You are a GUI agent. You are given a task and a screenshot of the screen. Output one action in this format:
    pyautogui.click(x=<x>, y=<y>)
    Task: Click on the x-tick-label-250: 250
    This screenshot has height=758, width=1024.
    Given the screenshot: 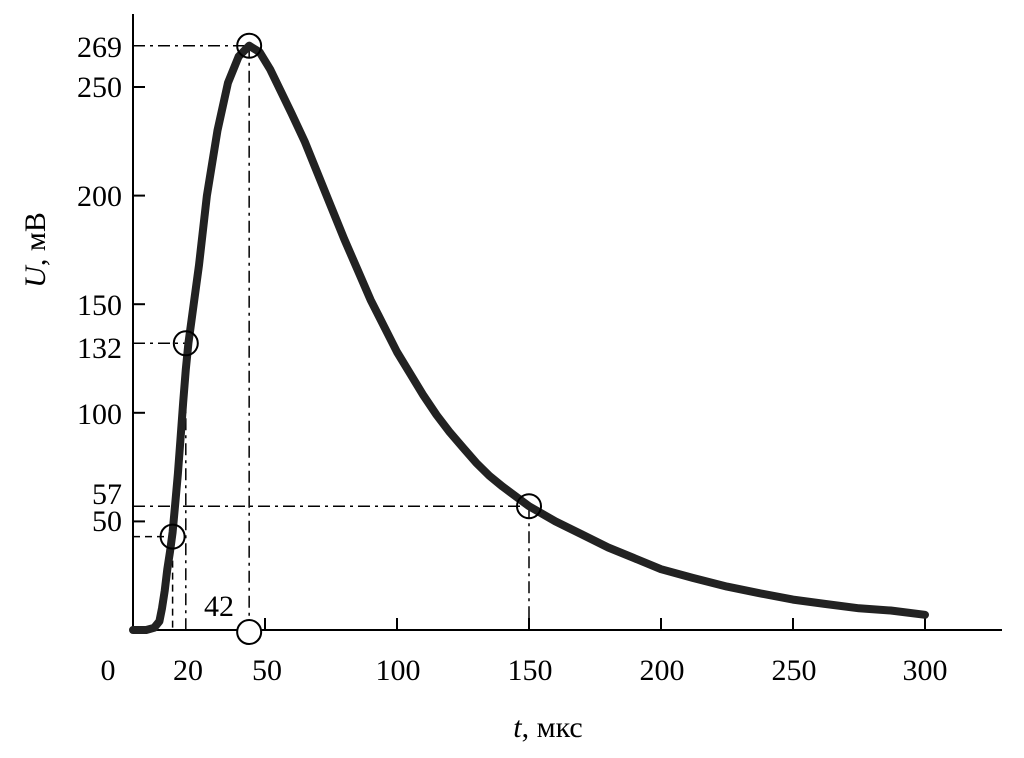 What is the action you would take?
    pyautogui.click(x=794, y=670)
    